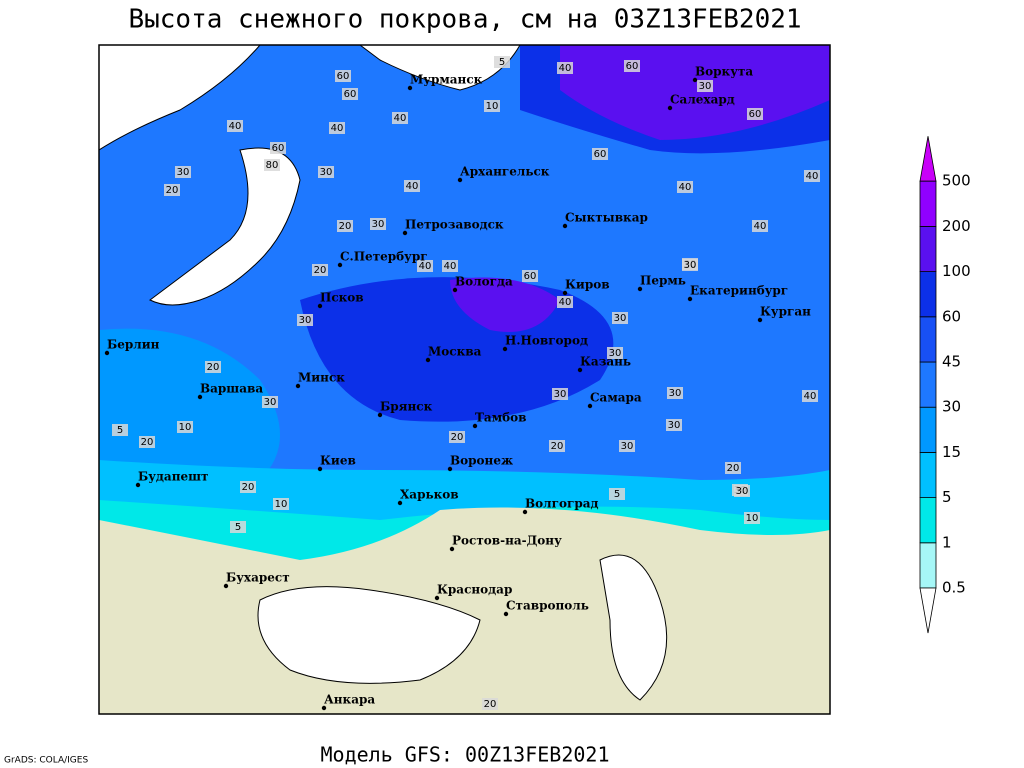  Describe the element at coordinates (561, 504) in the screenshot. I see `city-label: Волгоград` at that location.